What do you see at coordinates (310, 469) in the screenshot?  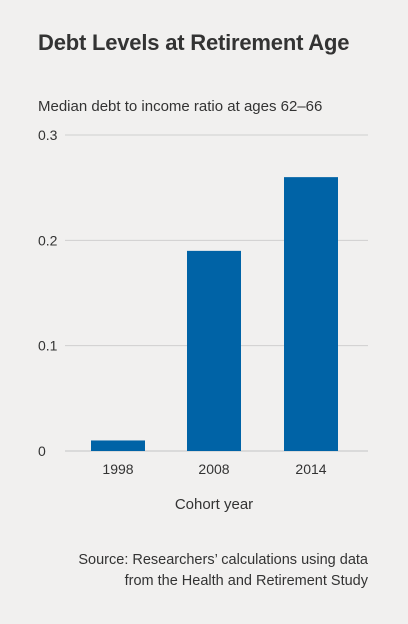 I see `x-tick-label: 2014` at bounding box center [310, 469].